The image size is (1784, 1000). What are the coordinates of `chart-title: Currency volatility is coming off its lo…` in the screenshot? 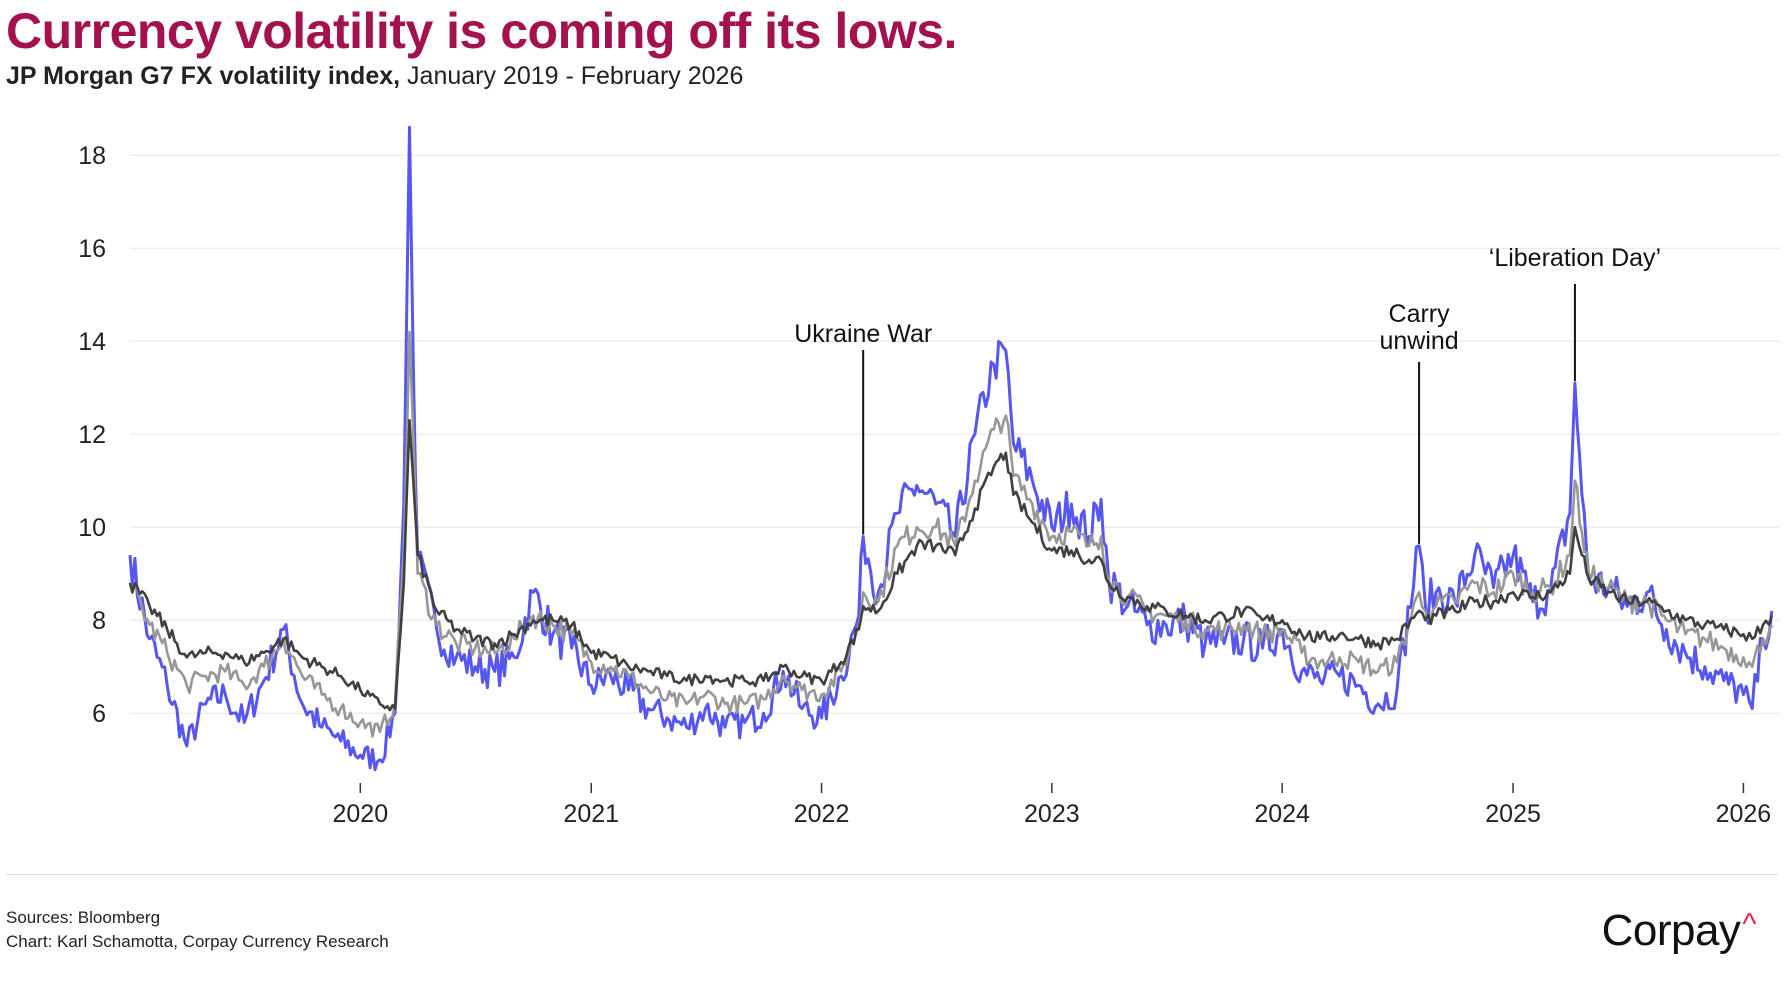 It's located at (481, 31).